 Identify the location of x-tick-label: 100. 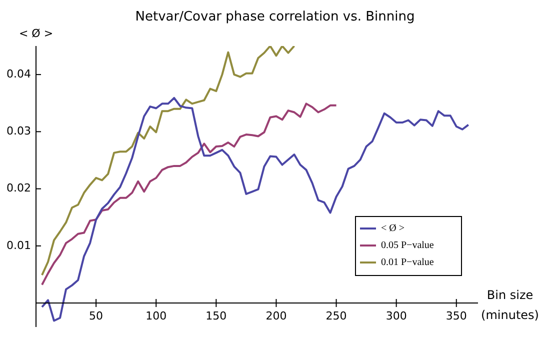
(156, 315).